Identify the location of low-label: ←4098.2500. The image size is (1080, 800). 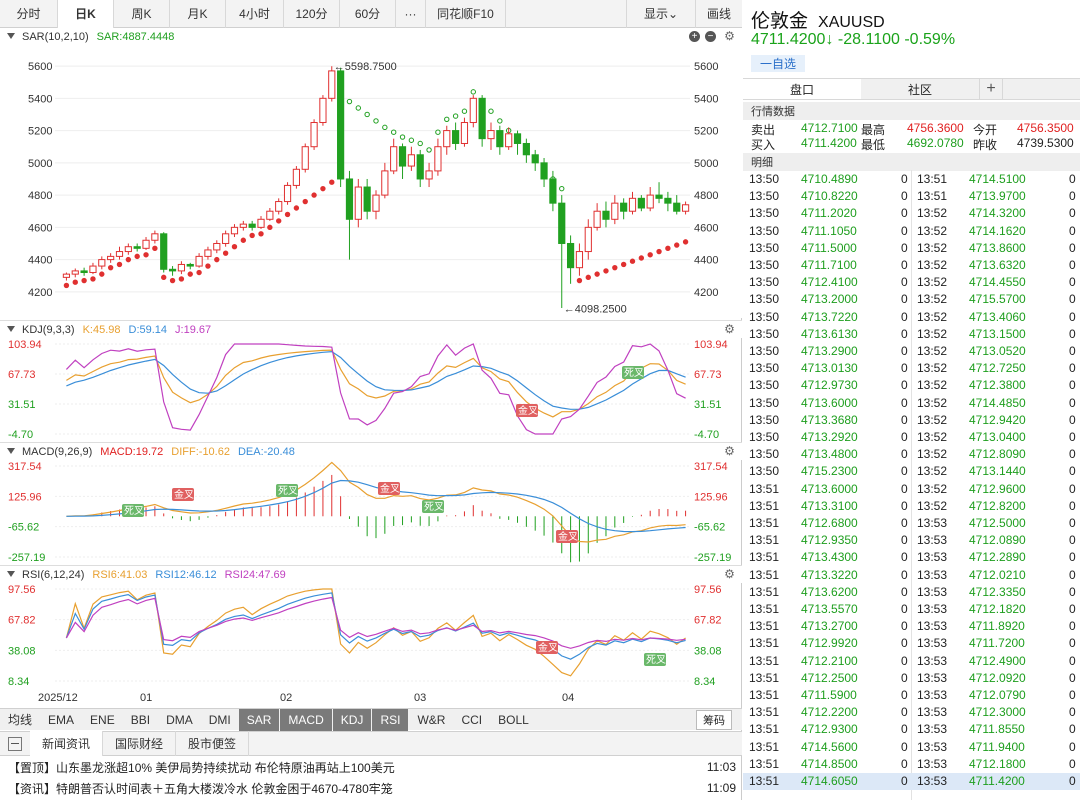
(595, 309).